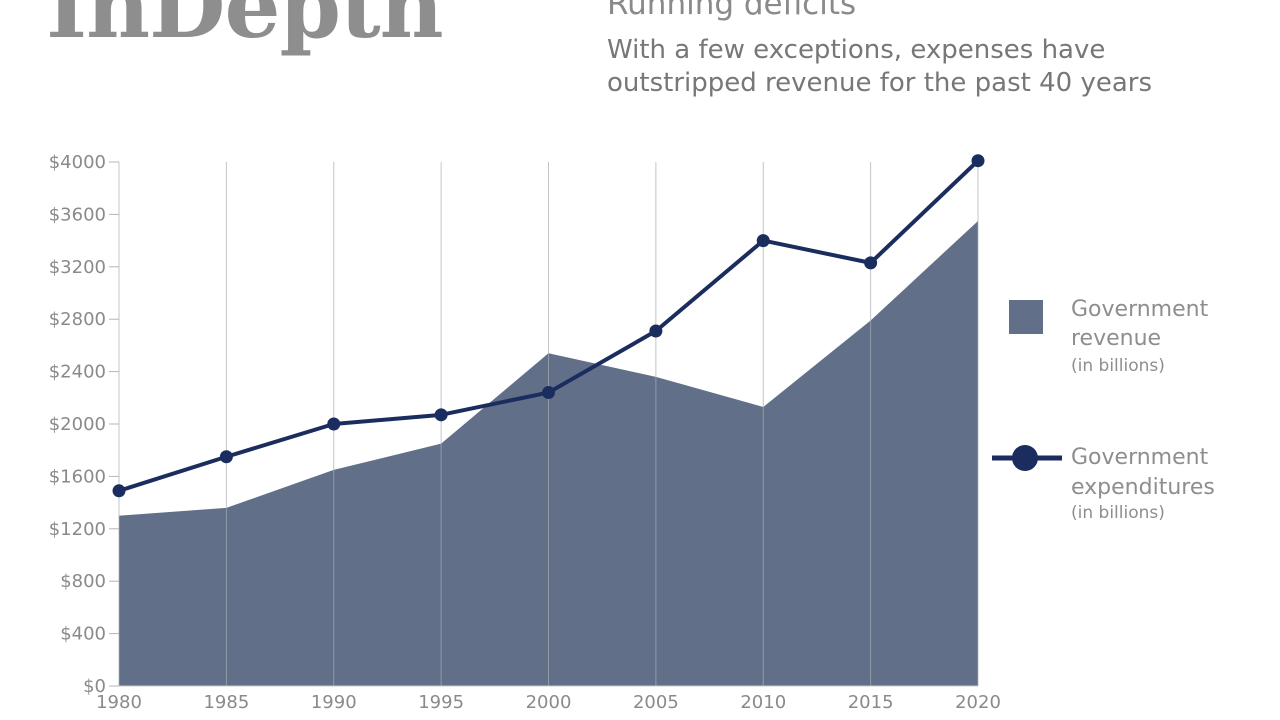 This screenshot has height=720, width=1280. I want to click on logo: InDepth, so click(245, 29).